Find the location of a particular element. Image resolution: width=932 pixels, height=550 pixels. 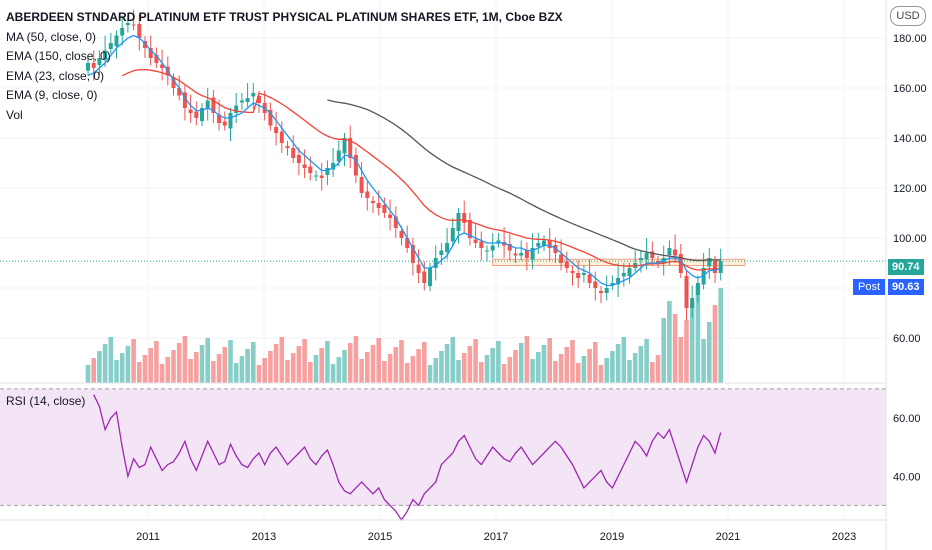

legend-ema9: EMA (9, close, 0) is located at coordinates (52, 95).